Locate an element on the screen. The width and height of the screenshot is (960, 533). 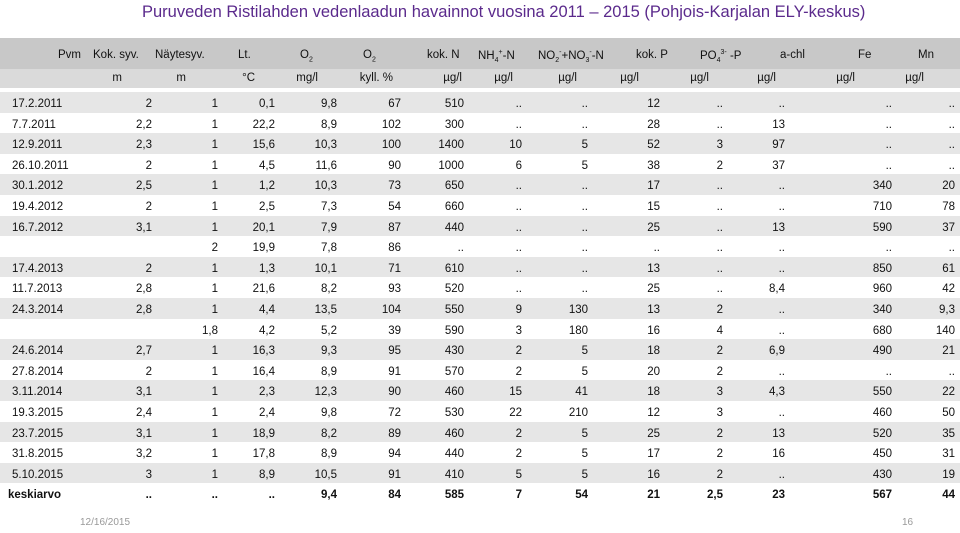
table-cell: 39 is located at coordinates (394, 330).